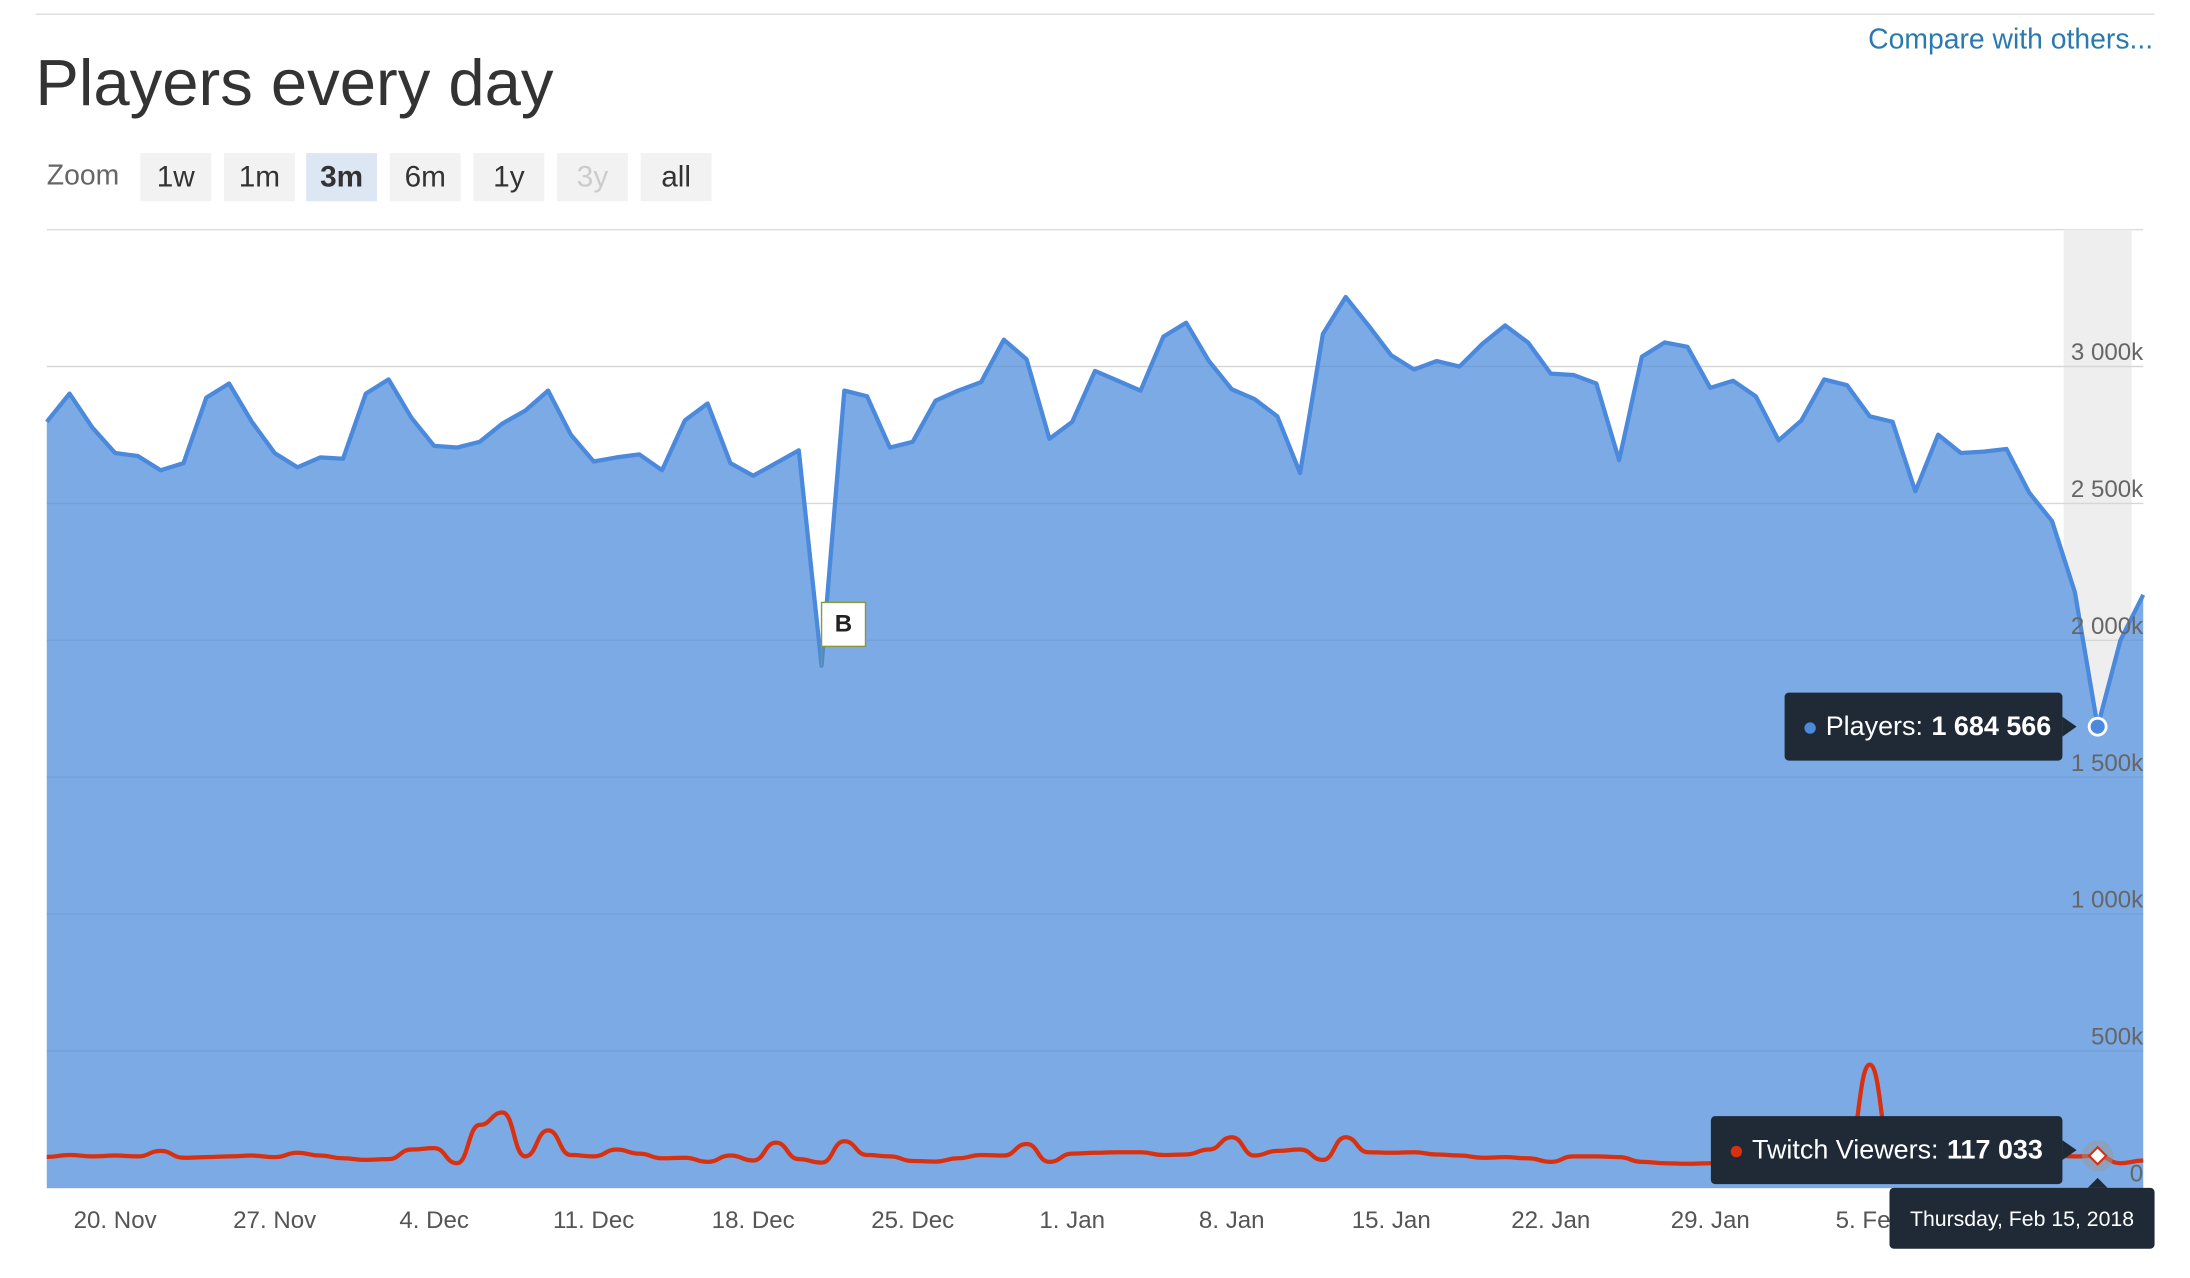  I want to click on flag-label: B, so click(843, 623).